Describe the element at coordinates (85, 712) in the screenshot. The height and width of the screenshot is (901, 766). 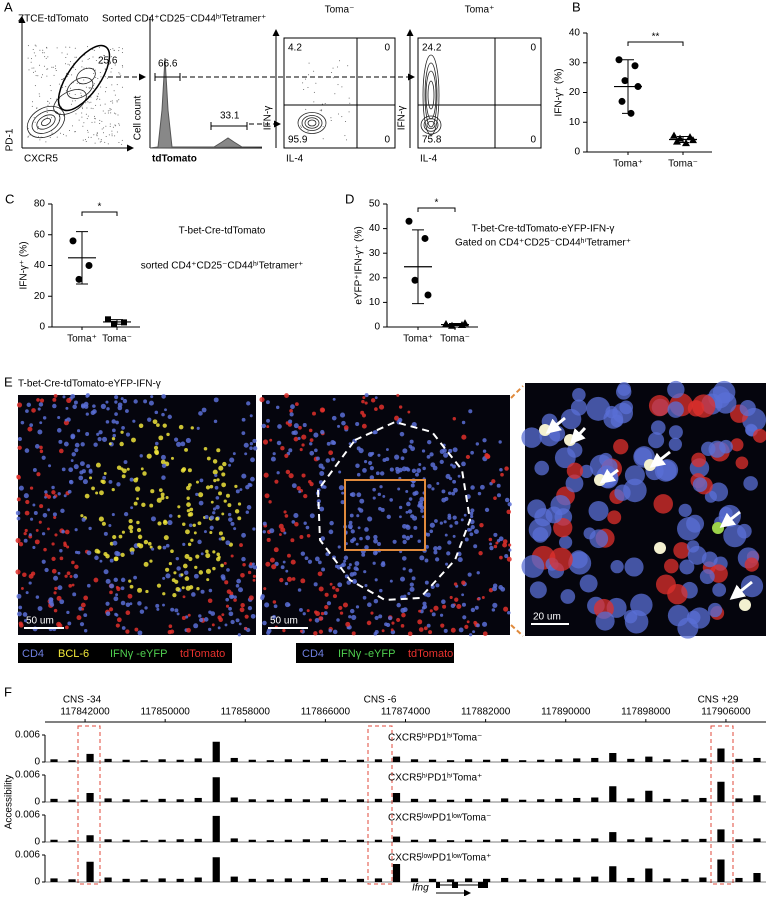
I see `x-tick-label: 117842000` at that location.